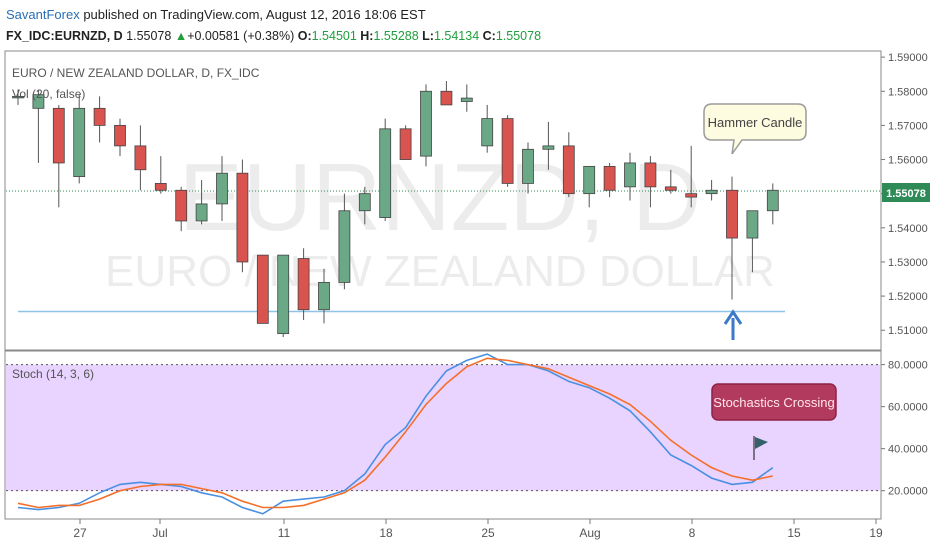 The width and height of the screenshot is (932, 550). What do you see at coordinates (136, 73) in the screenshot?
I see `price-pane-title: EURO / NEW ZEALAND DOLLAR, D, FX_IDC` at bounding box center [136, 73].